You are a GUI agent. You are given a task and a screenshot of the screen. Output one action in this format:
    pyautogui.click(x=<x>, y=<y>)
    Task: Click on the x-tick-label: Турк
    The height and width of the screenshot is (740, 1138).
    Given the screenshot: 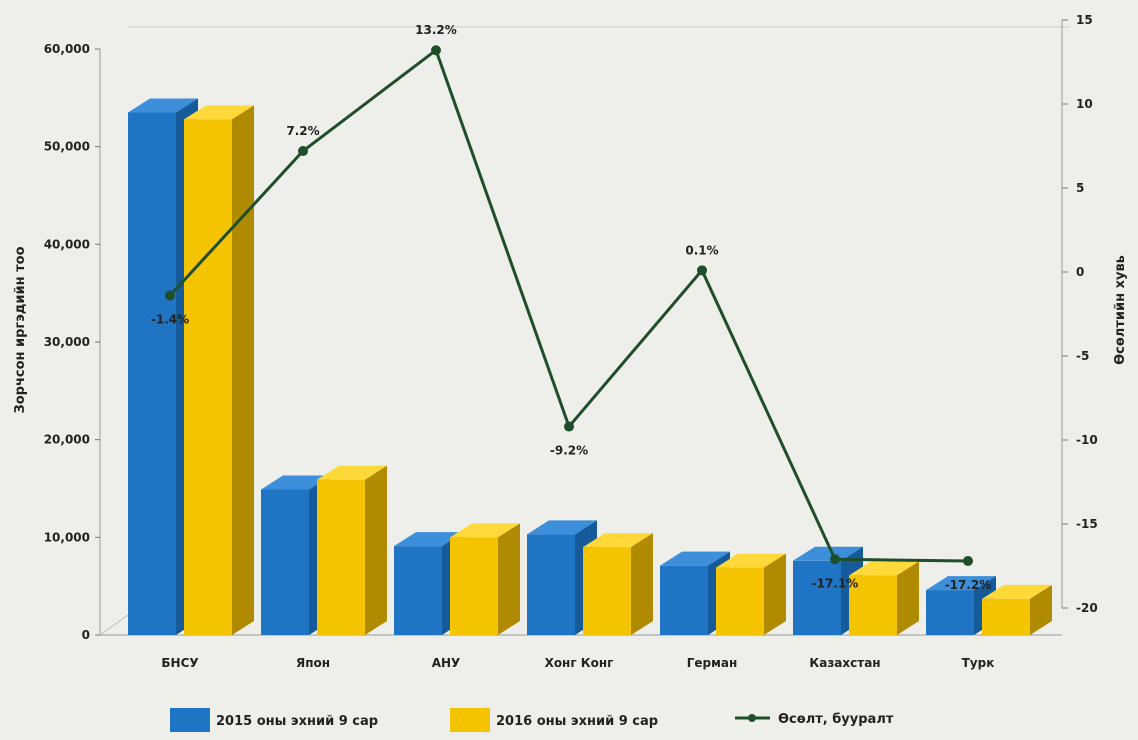 What is the action you would take?
    pyautogui.click(x=978, y=663)
    